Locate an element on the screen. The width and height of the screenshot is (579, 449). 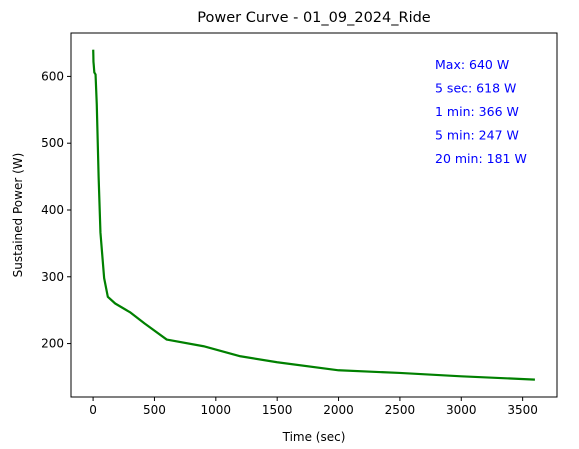
x-tick-label: 2000 is located at coordinates (338, 410).